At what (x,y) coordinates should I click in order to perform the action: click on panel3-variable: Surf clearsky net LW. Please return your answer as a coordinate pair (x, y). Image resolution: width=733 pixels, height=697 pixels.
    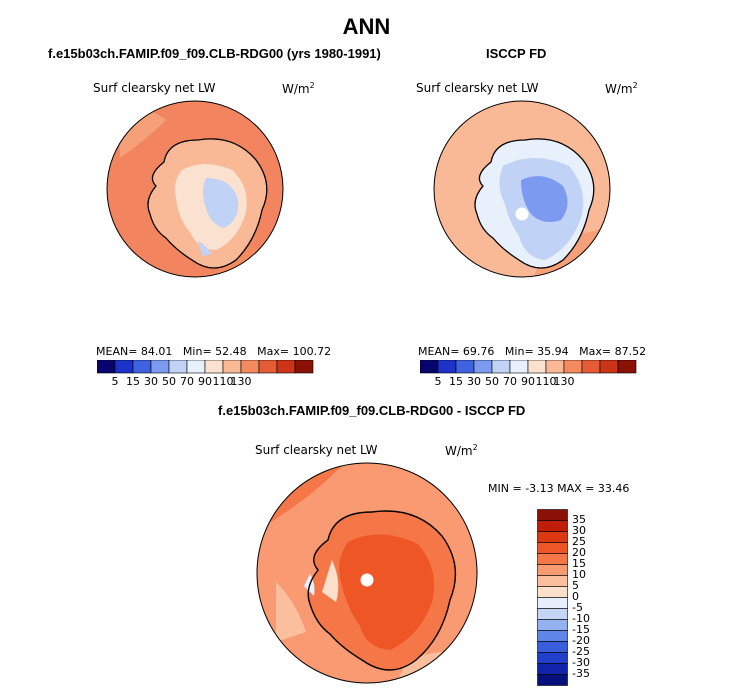
    Looking at the image, I should click on (316, 450).